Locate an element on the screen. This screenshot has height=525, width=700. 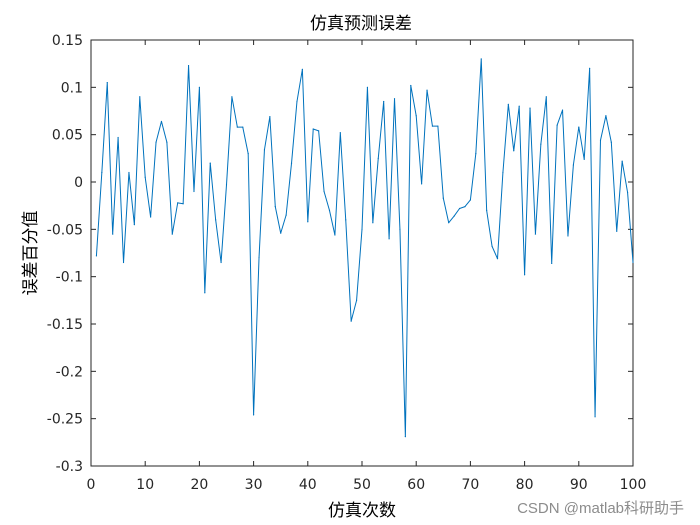
y-tick-label: -0.3 is located at coordinates (69, 467).